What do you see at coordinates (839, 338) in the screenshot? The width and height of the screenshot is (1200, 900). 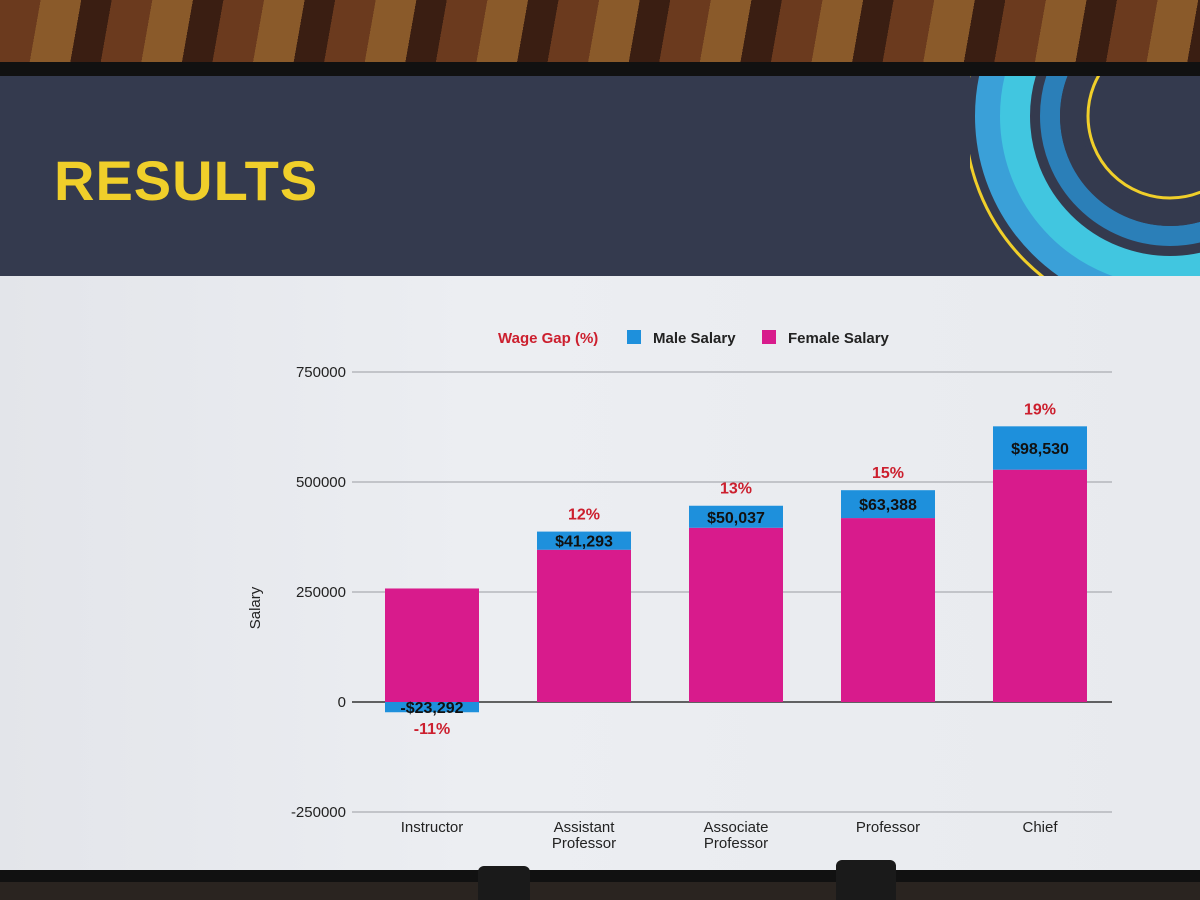 I see `legend-label: Female Salary` at bounding box center [839, 338].